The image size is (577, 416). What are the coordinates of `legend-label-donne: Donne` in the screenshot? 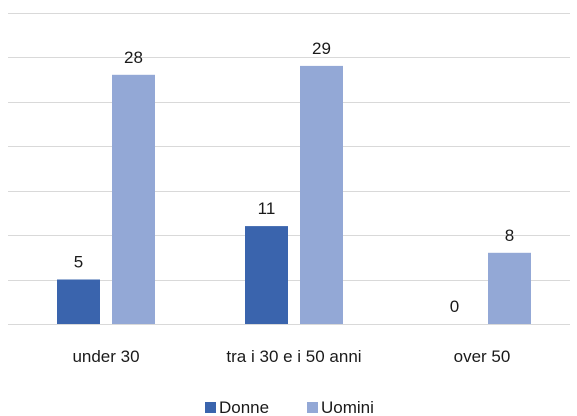 It's located at (244, 407).